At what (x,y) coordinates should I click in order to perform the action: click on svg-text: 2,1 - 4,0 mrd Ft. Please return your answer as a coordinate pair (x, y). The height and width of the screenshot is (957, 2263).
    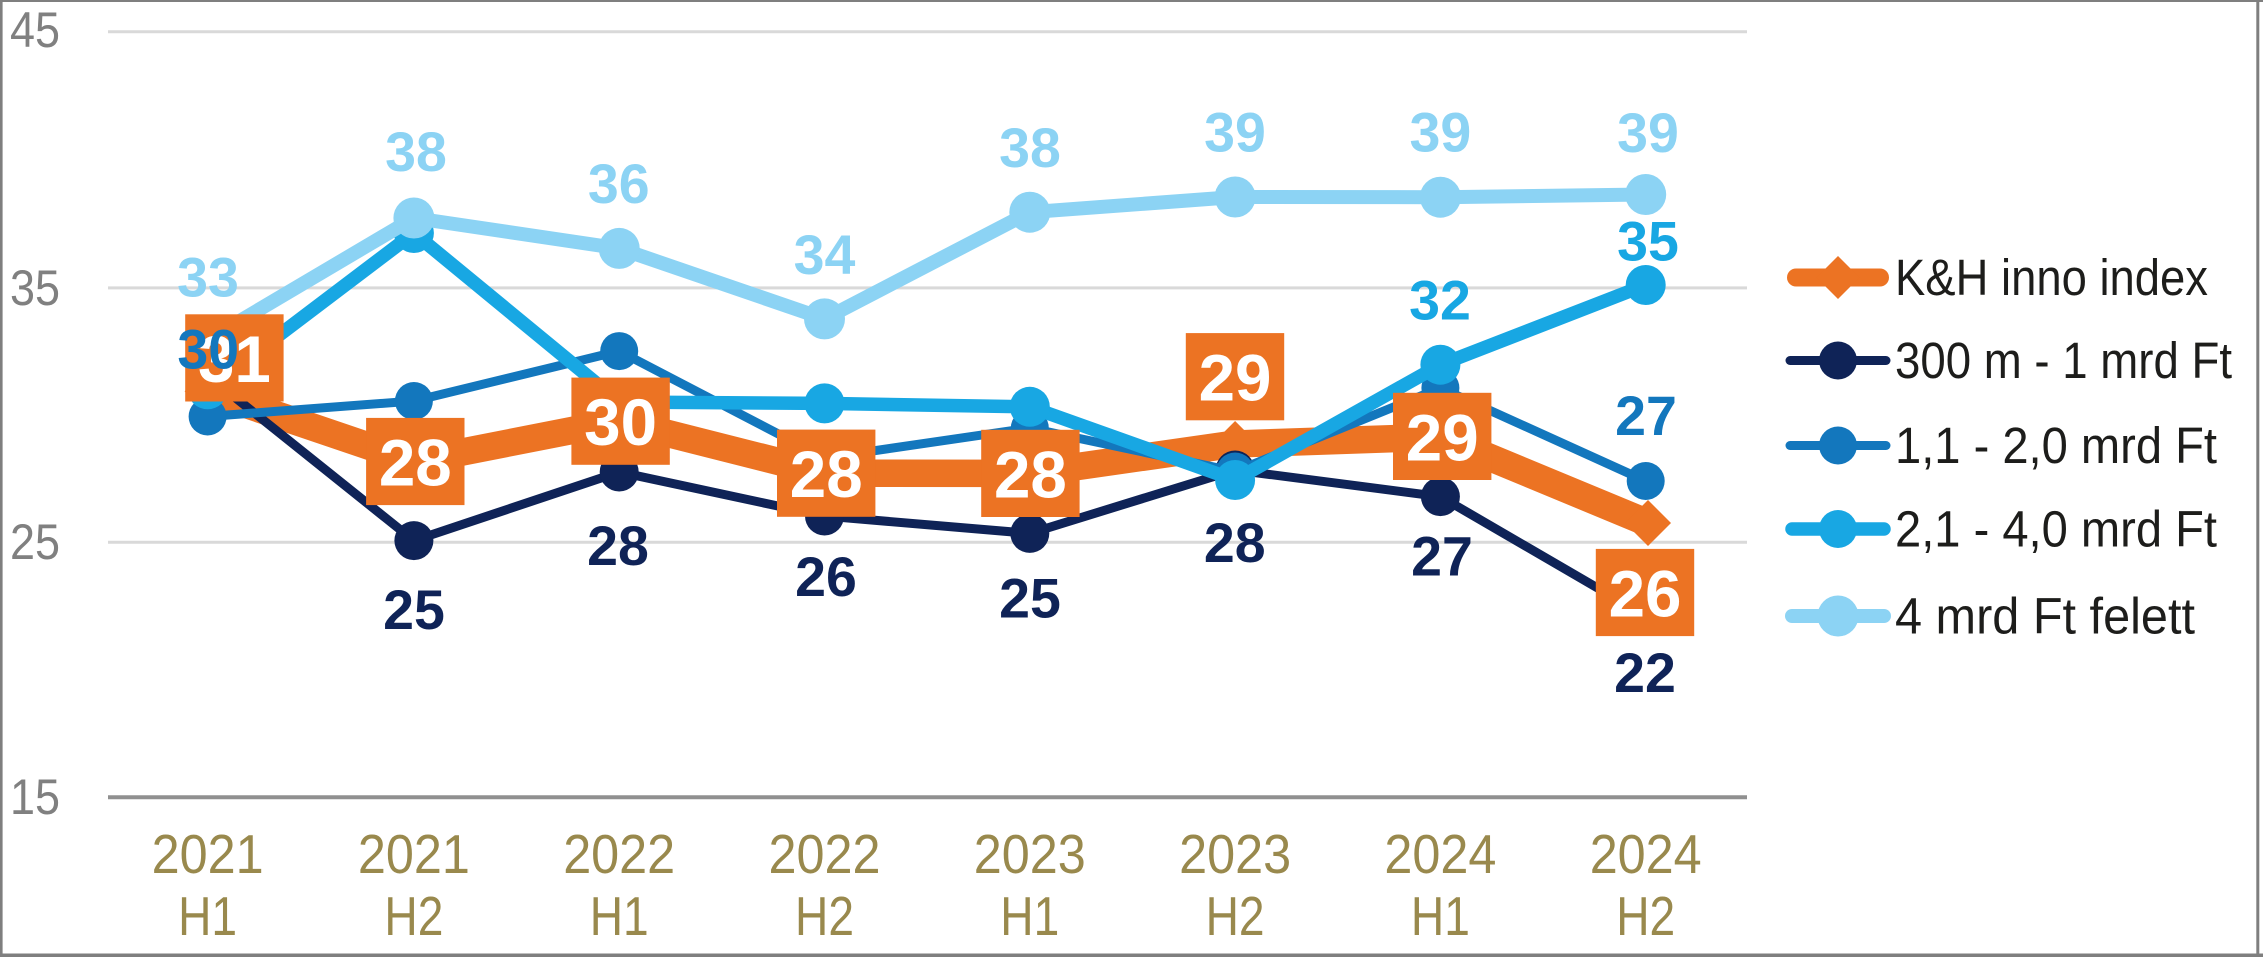
    Looking at the image, I should click on (2056, 529).